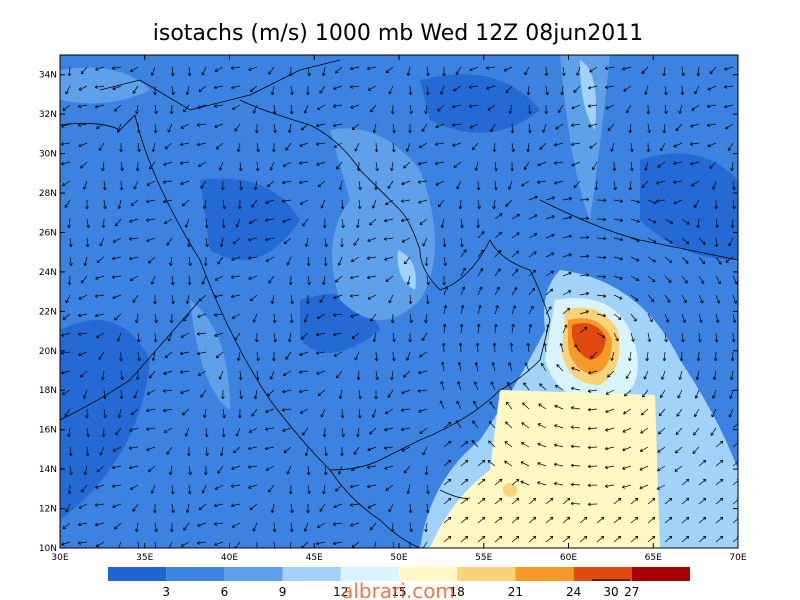 The width and height of the screenshot is (800, 600). Describe the element at coordinates (314, 558) in the screenshot. I see `lon-tick-label: 45E` at that location.